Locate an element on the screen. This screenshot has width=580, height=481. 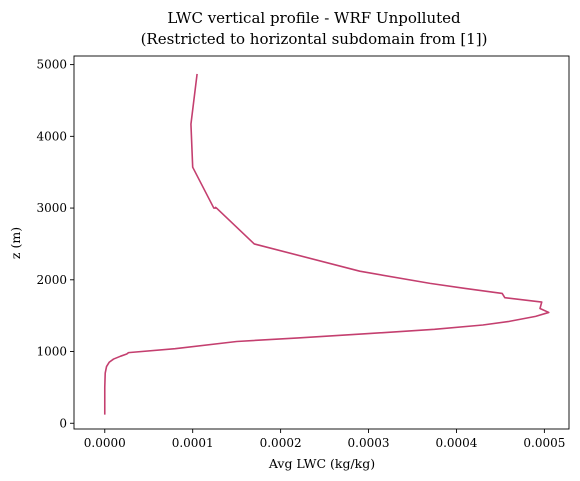
y-tick-label: 4000 is located at coordinates (51, 136).